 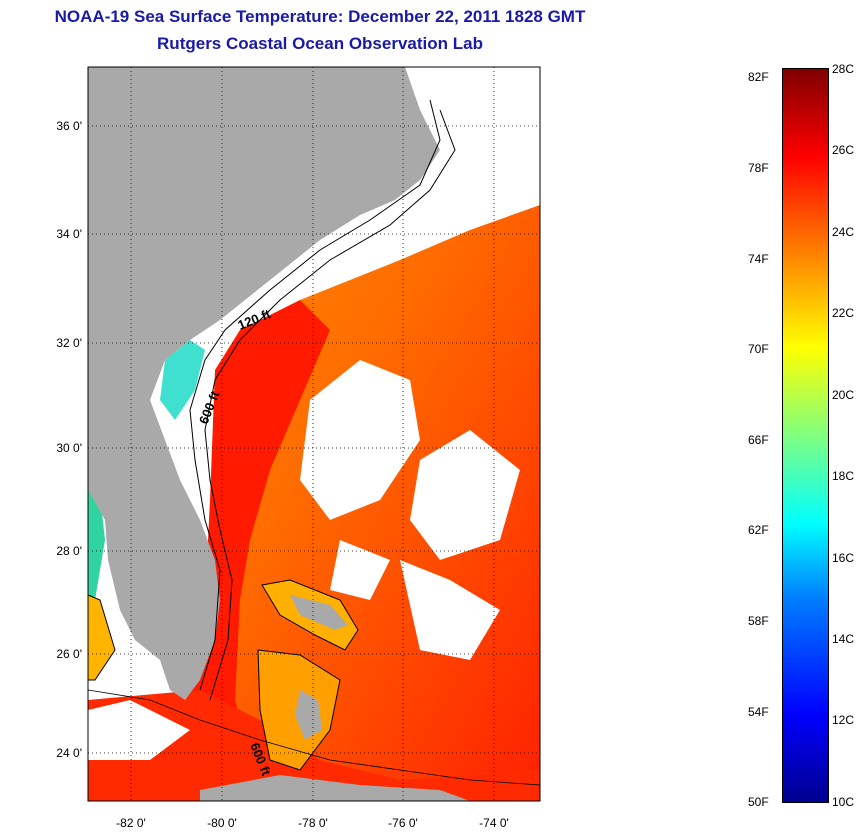 What do you see at coordinates (102, 637) in the screenshot?
I see `bahamas-bank` at bounding box center [102, 637].